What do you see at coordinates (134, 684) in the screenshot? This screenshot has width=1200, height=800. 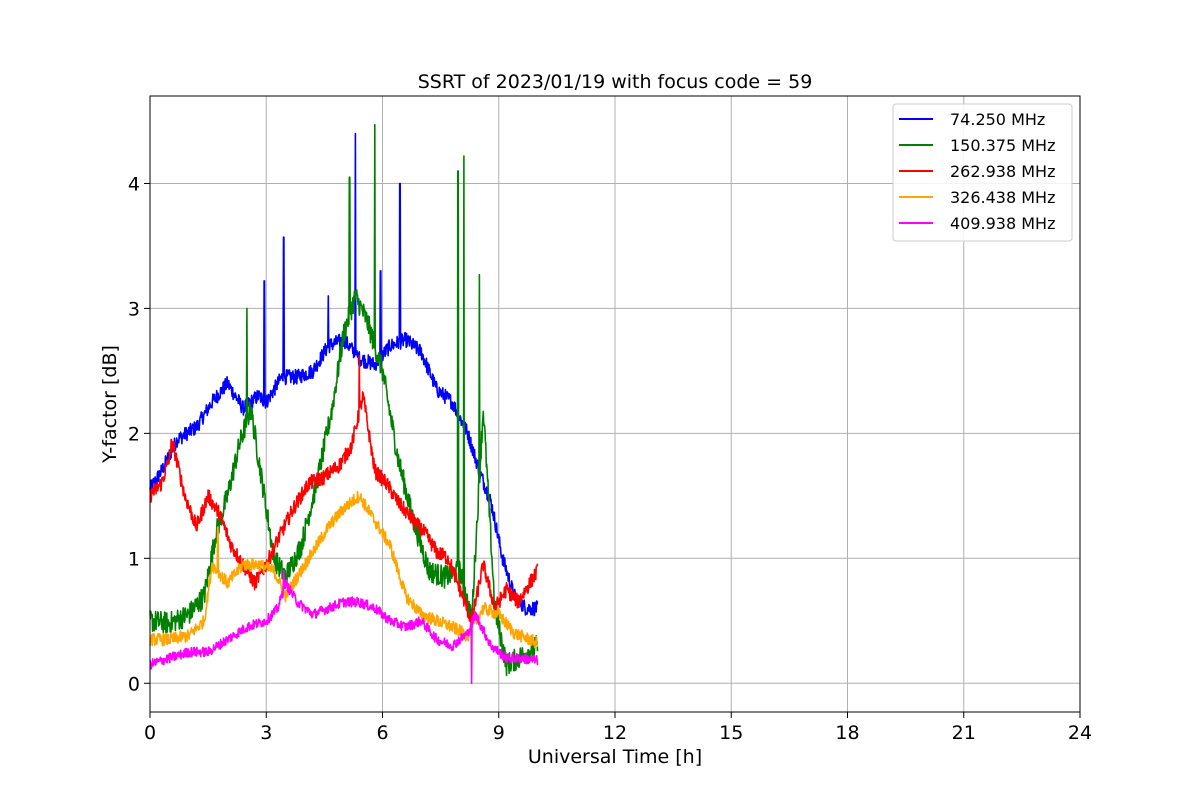 I see `y-tick-label: 0` at bounding box center [134, 684].